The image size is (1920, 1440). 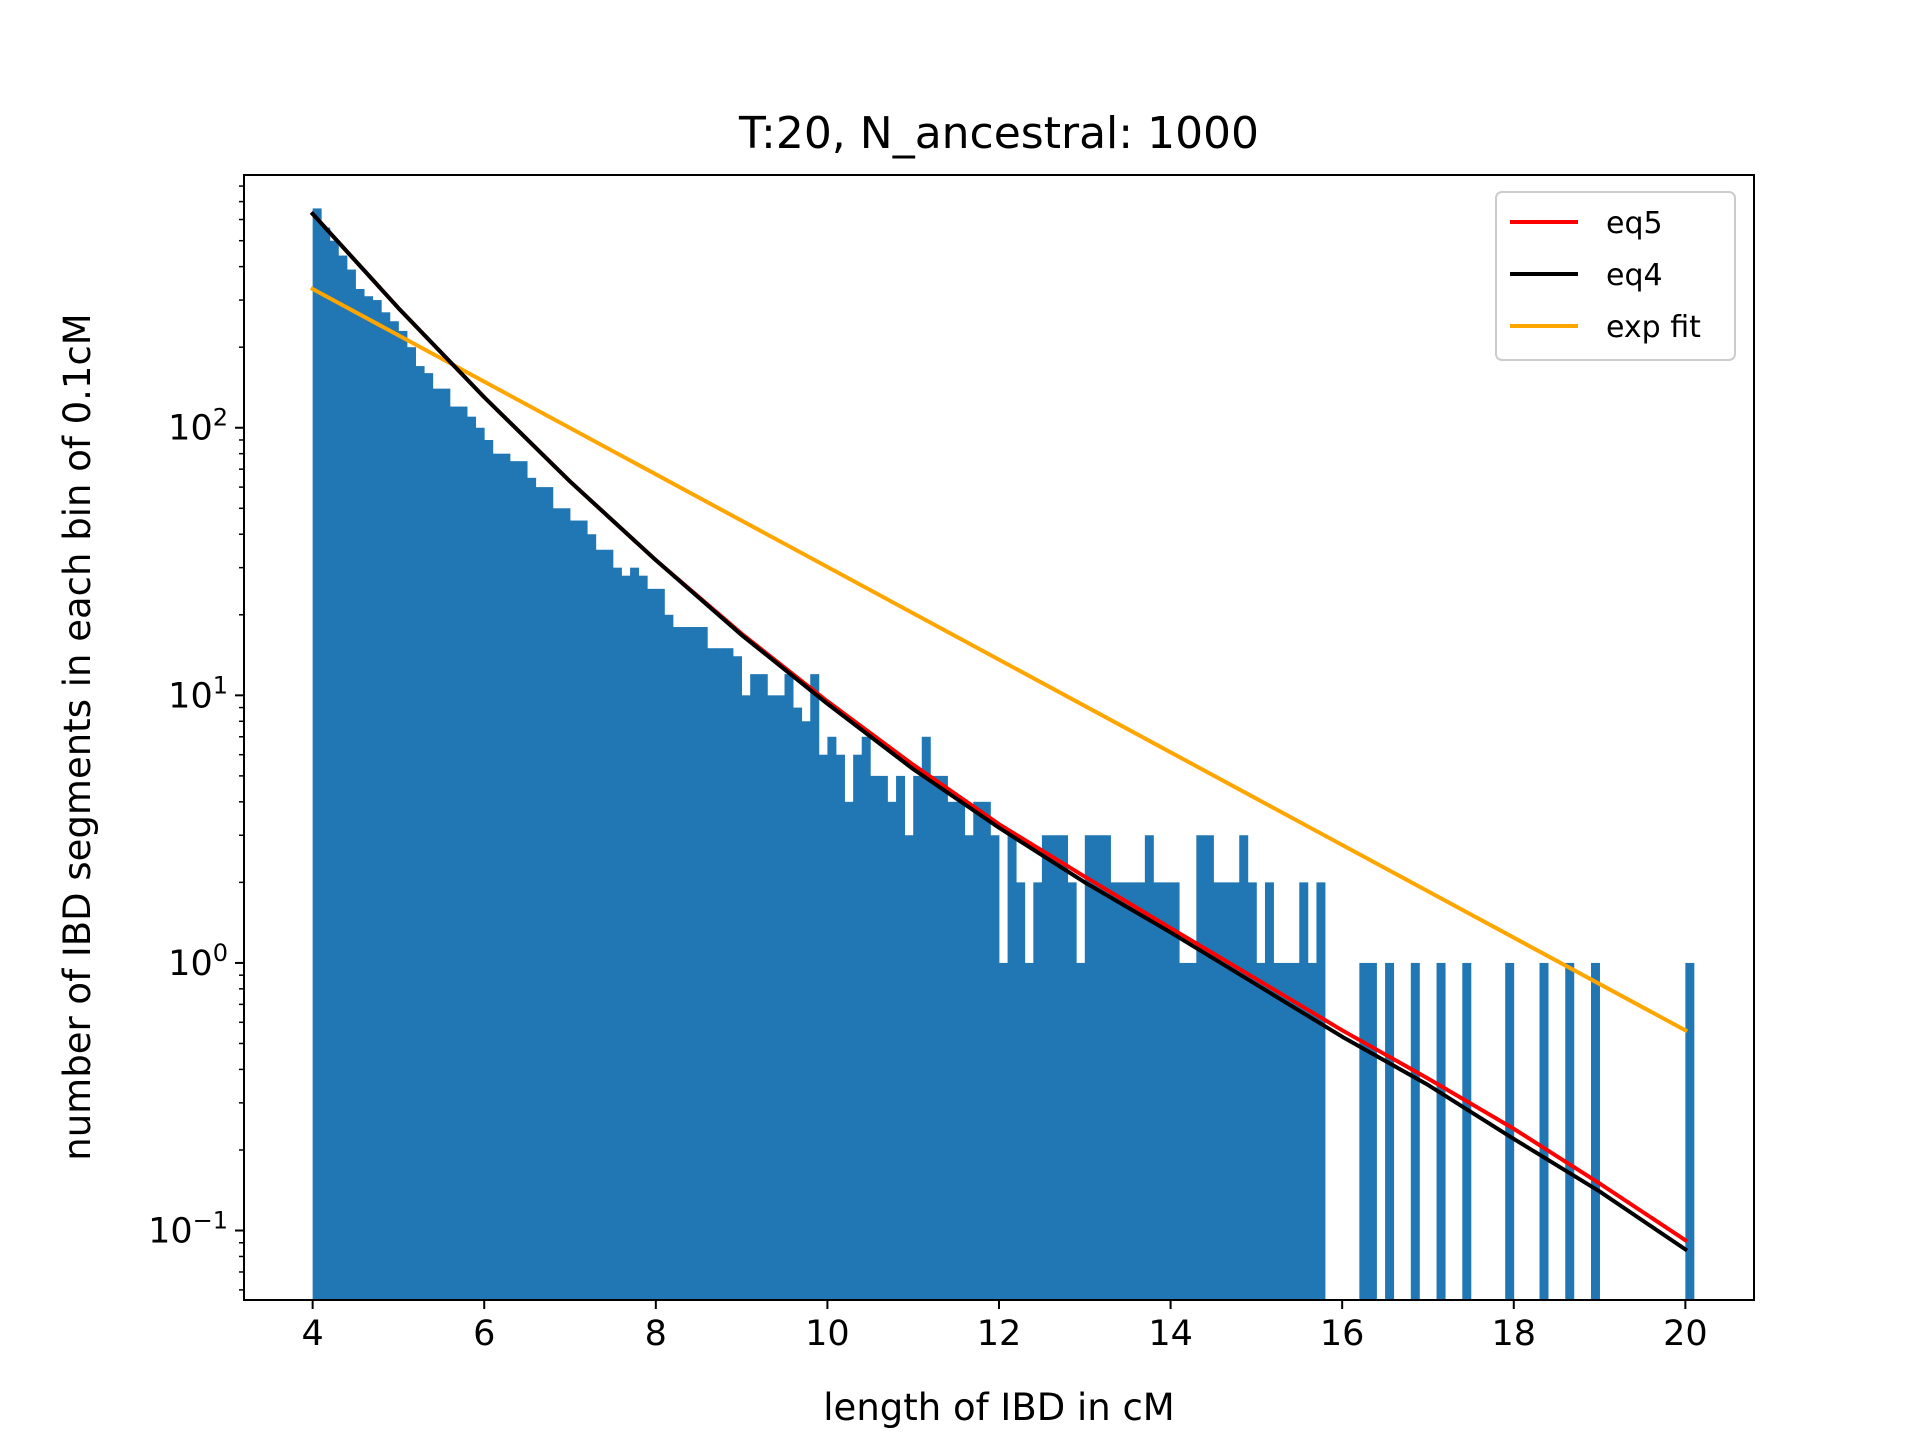 I want to click on legend-label: eq5, so click(x=1634, y=223).